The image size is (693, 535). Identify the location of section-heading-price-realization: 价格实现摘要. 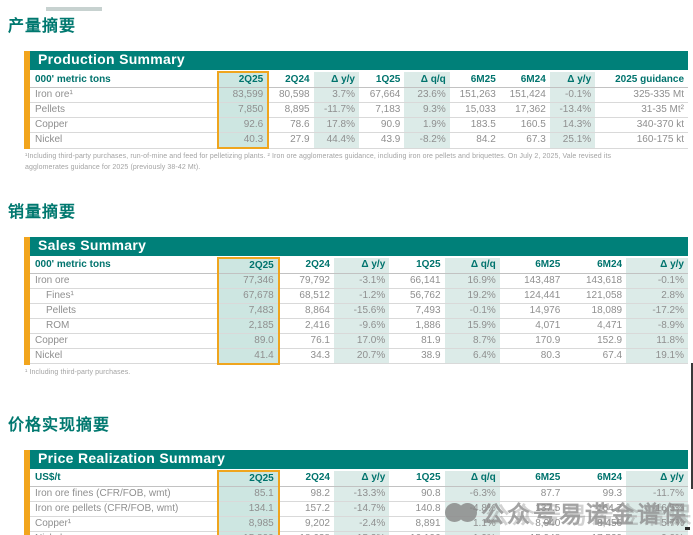
(59, 424).